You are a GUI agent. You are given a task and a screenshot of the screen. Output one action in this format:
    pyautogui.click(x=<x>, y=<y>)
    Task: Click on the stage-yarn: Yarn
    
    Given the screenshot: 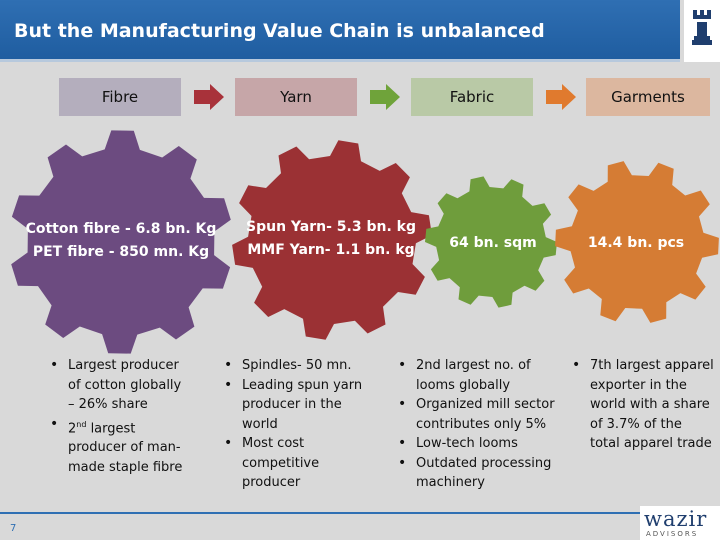 What is the action you would take?
    pyautogui.click(x=296, y=97)
    